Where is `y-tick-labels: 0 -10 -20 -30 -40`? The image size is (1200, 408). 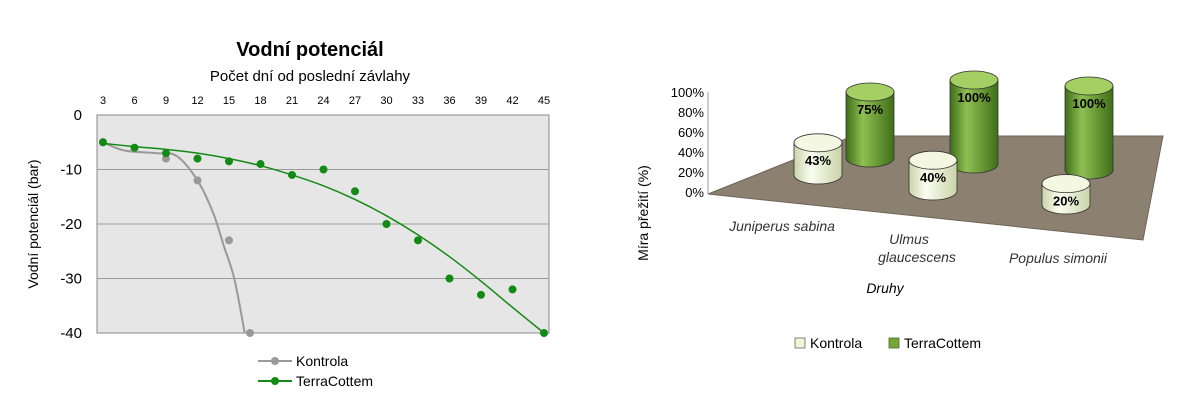
y-tick-labels: 0 -10 -20 -30 -40 is located at coordinates (71, 224).